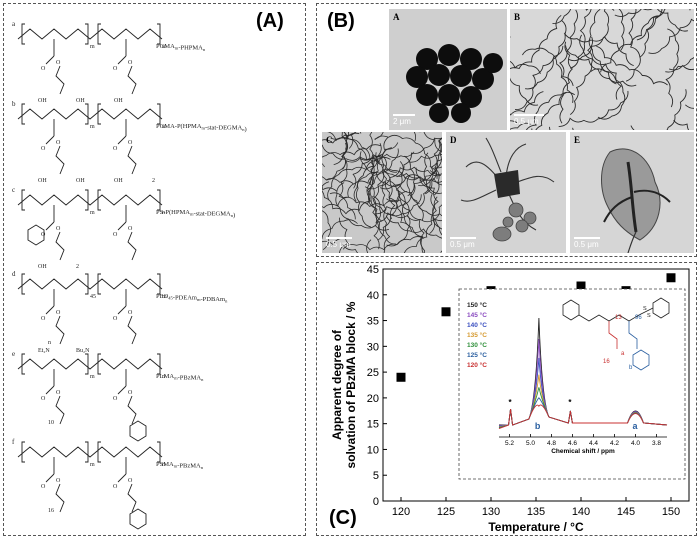  Describe the element at coordinates (581, 512) in the screenshot. I see `x-tick-label: 140` at that location.